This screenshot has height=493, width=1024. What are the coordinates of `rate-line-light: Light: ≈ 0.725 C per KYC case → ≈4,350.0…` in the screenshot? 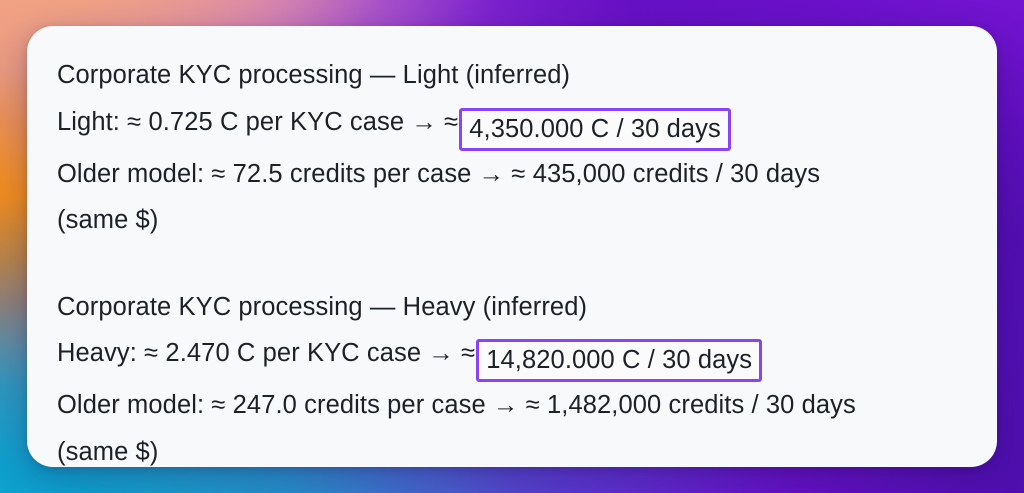 It's located at (507, 125).